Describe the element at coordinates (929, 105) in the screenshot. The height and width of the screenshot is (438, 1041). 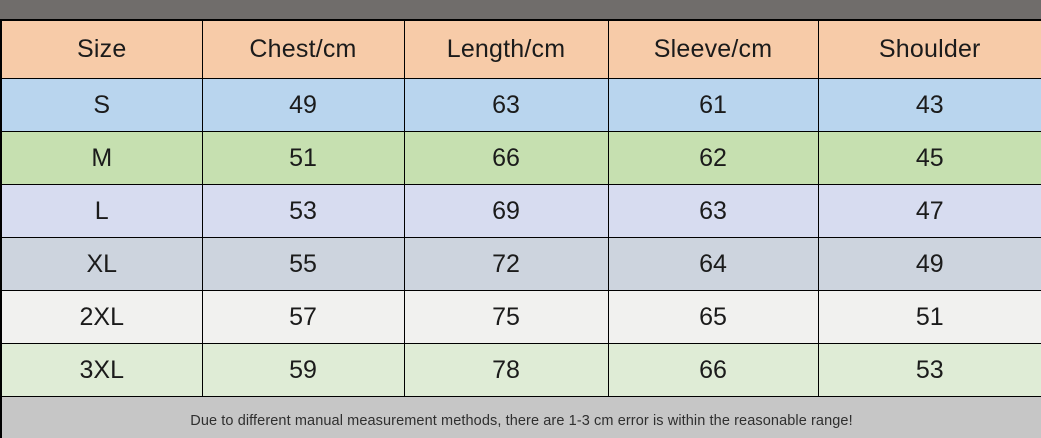
I see `cell-shoulder: 43` at that location.